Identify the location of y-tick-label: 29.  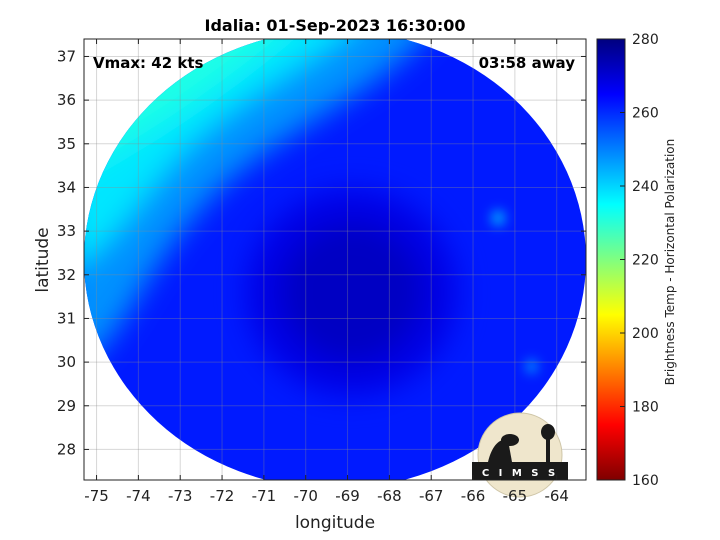
(66, 406).